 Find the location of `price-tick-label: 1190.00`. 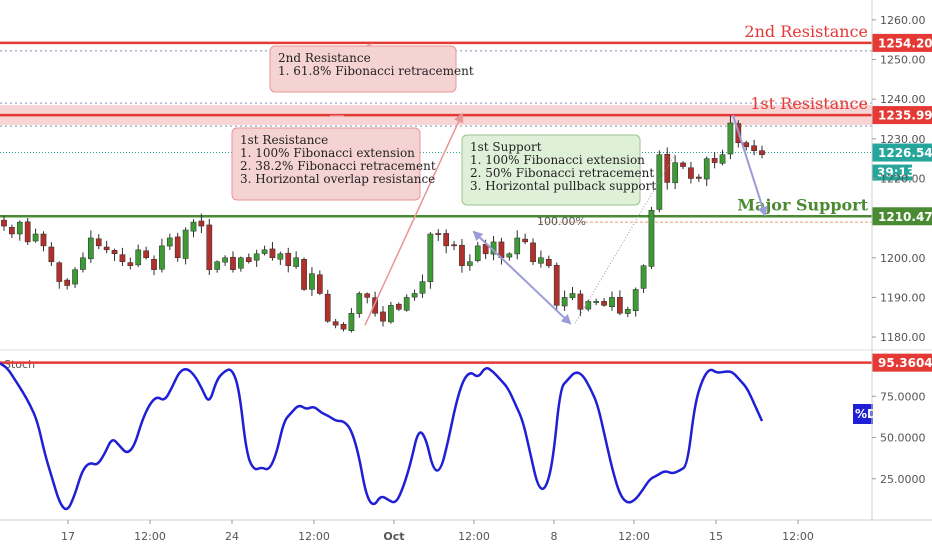

price-tick-label: 1190.00 is located at coordinates (903, 297).